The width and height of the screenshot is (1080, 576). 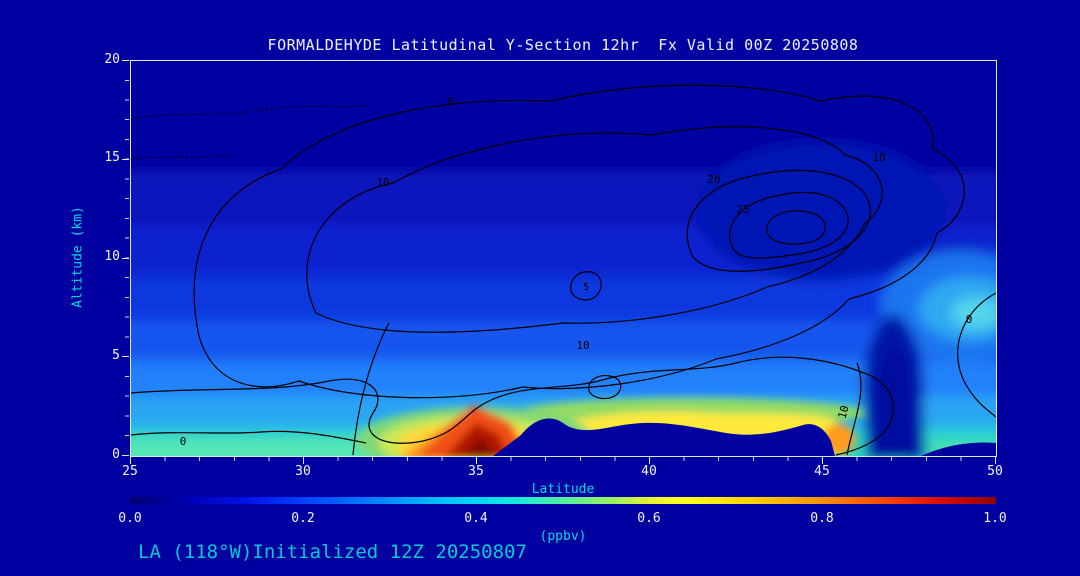 What do you see at coordinates (512, 406) in the screenshot?
I see `contour-line-low` at bounding box center [512, 406].